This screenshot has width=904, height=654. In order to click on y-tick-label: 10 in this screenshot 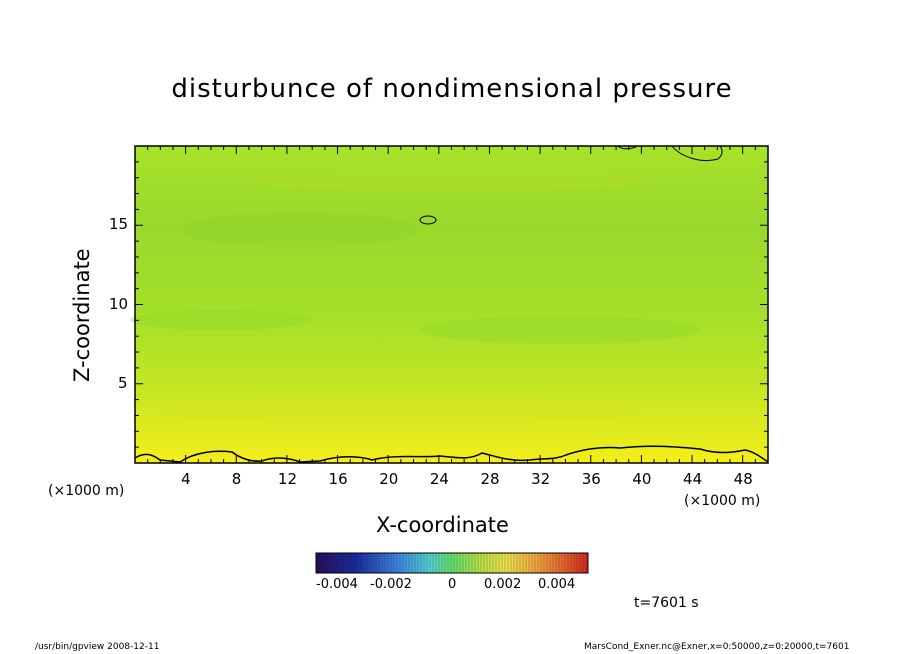, I will do `click(119, 303)`.